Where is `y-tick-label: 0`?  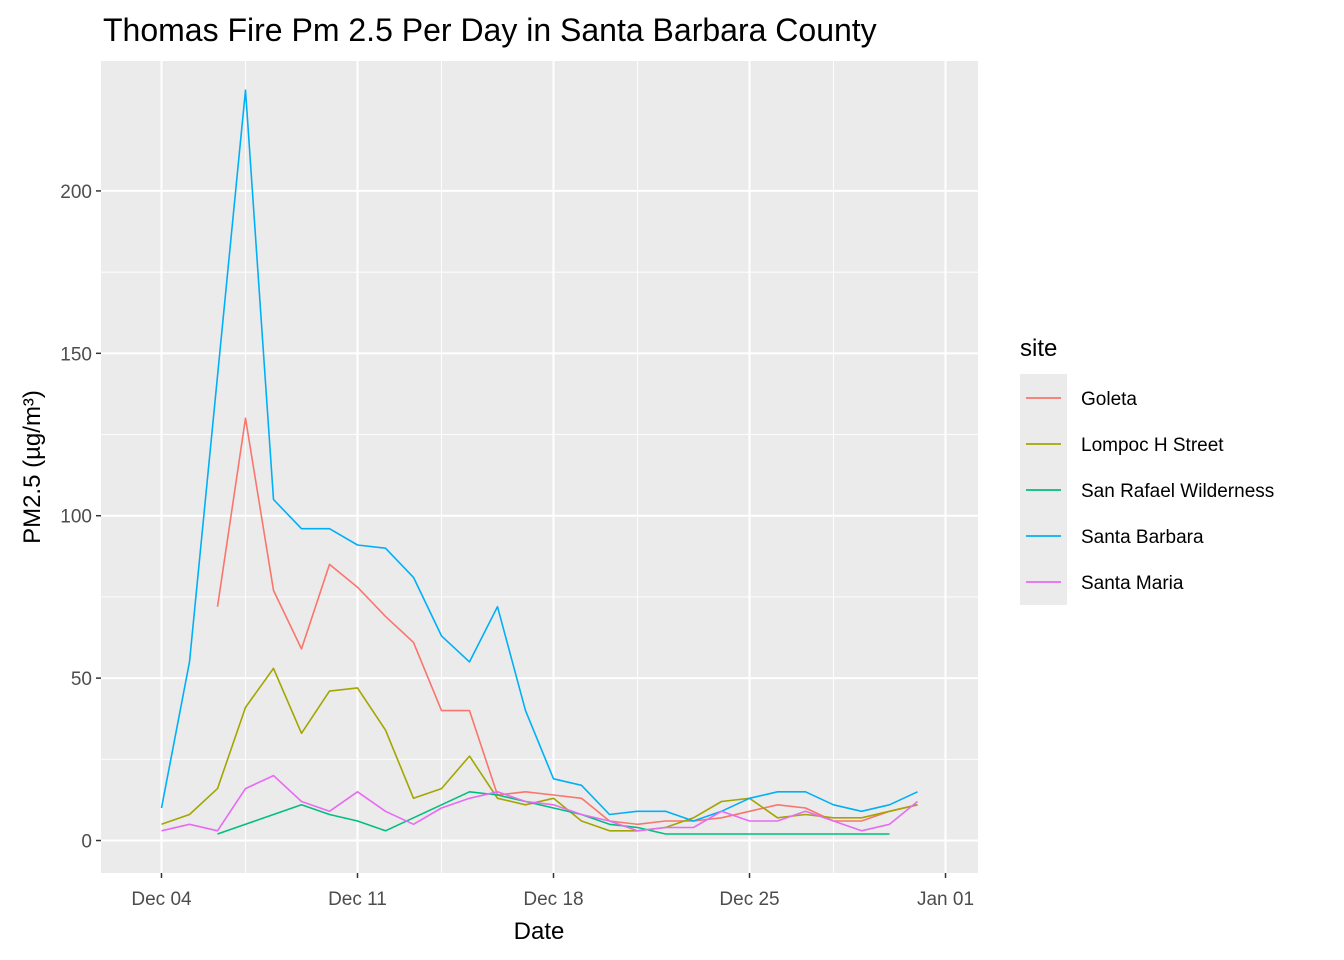
y-tick-label: 0 is located at coordinates (86, 842).